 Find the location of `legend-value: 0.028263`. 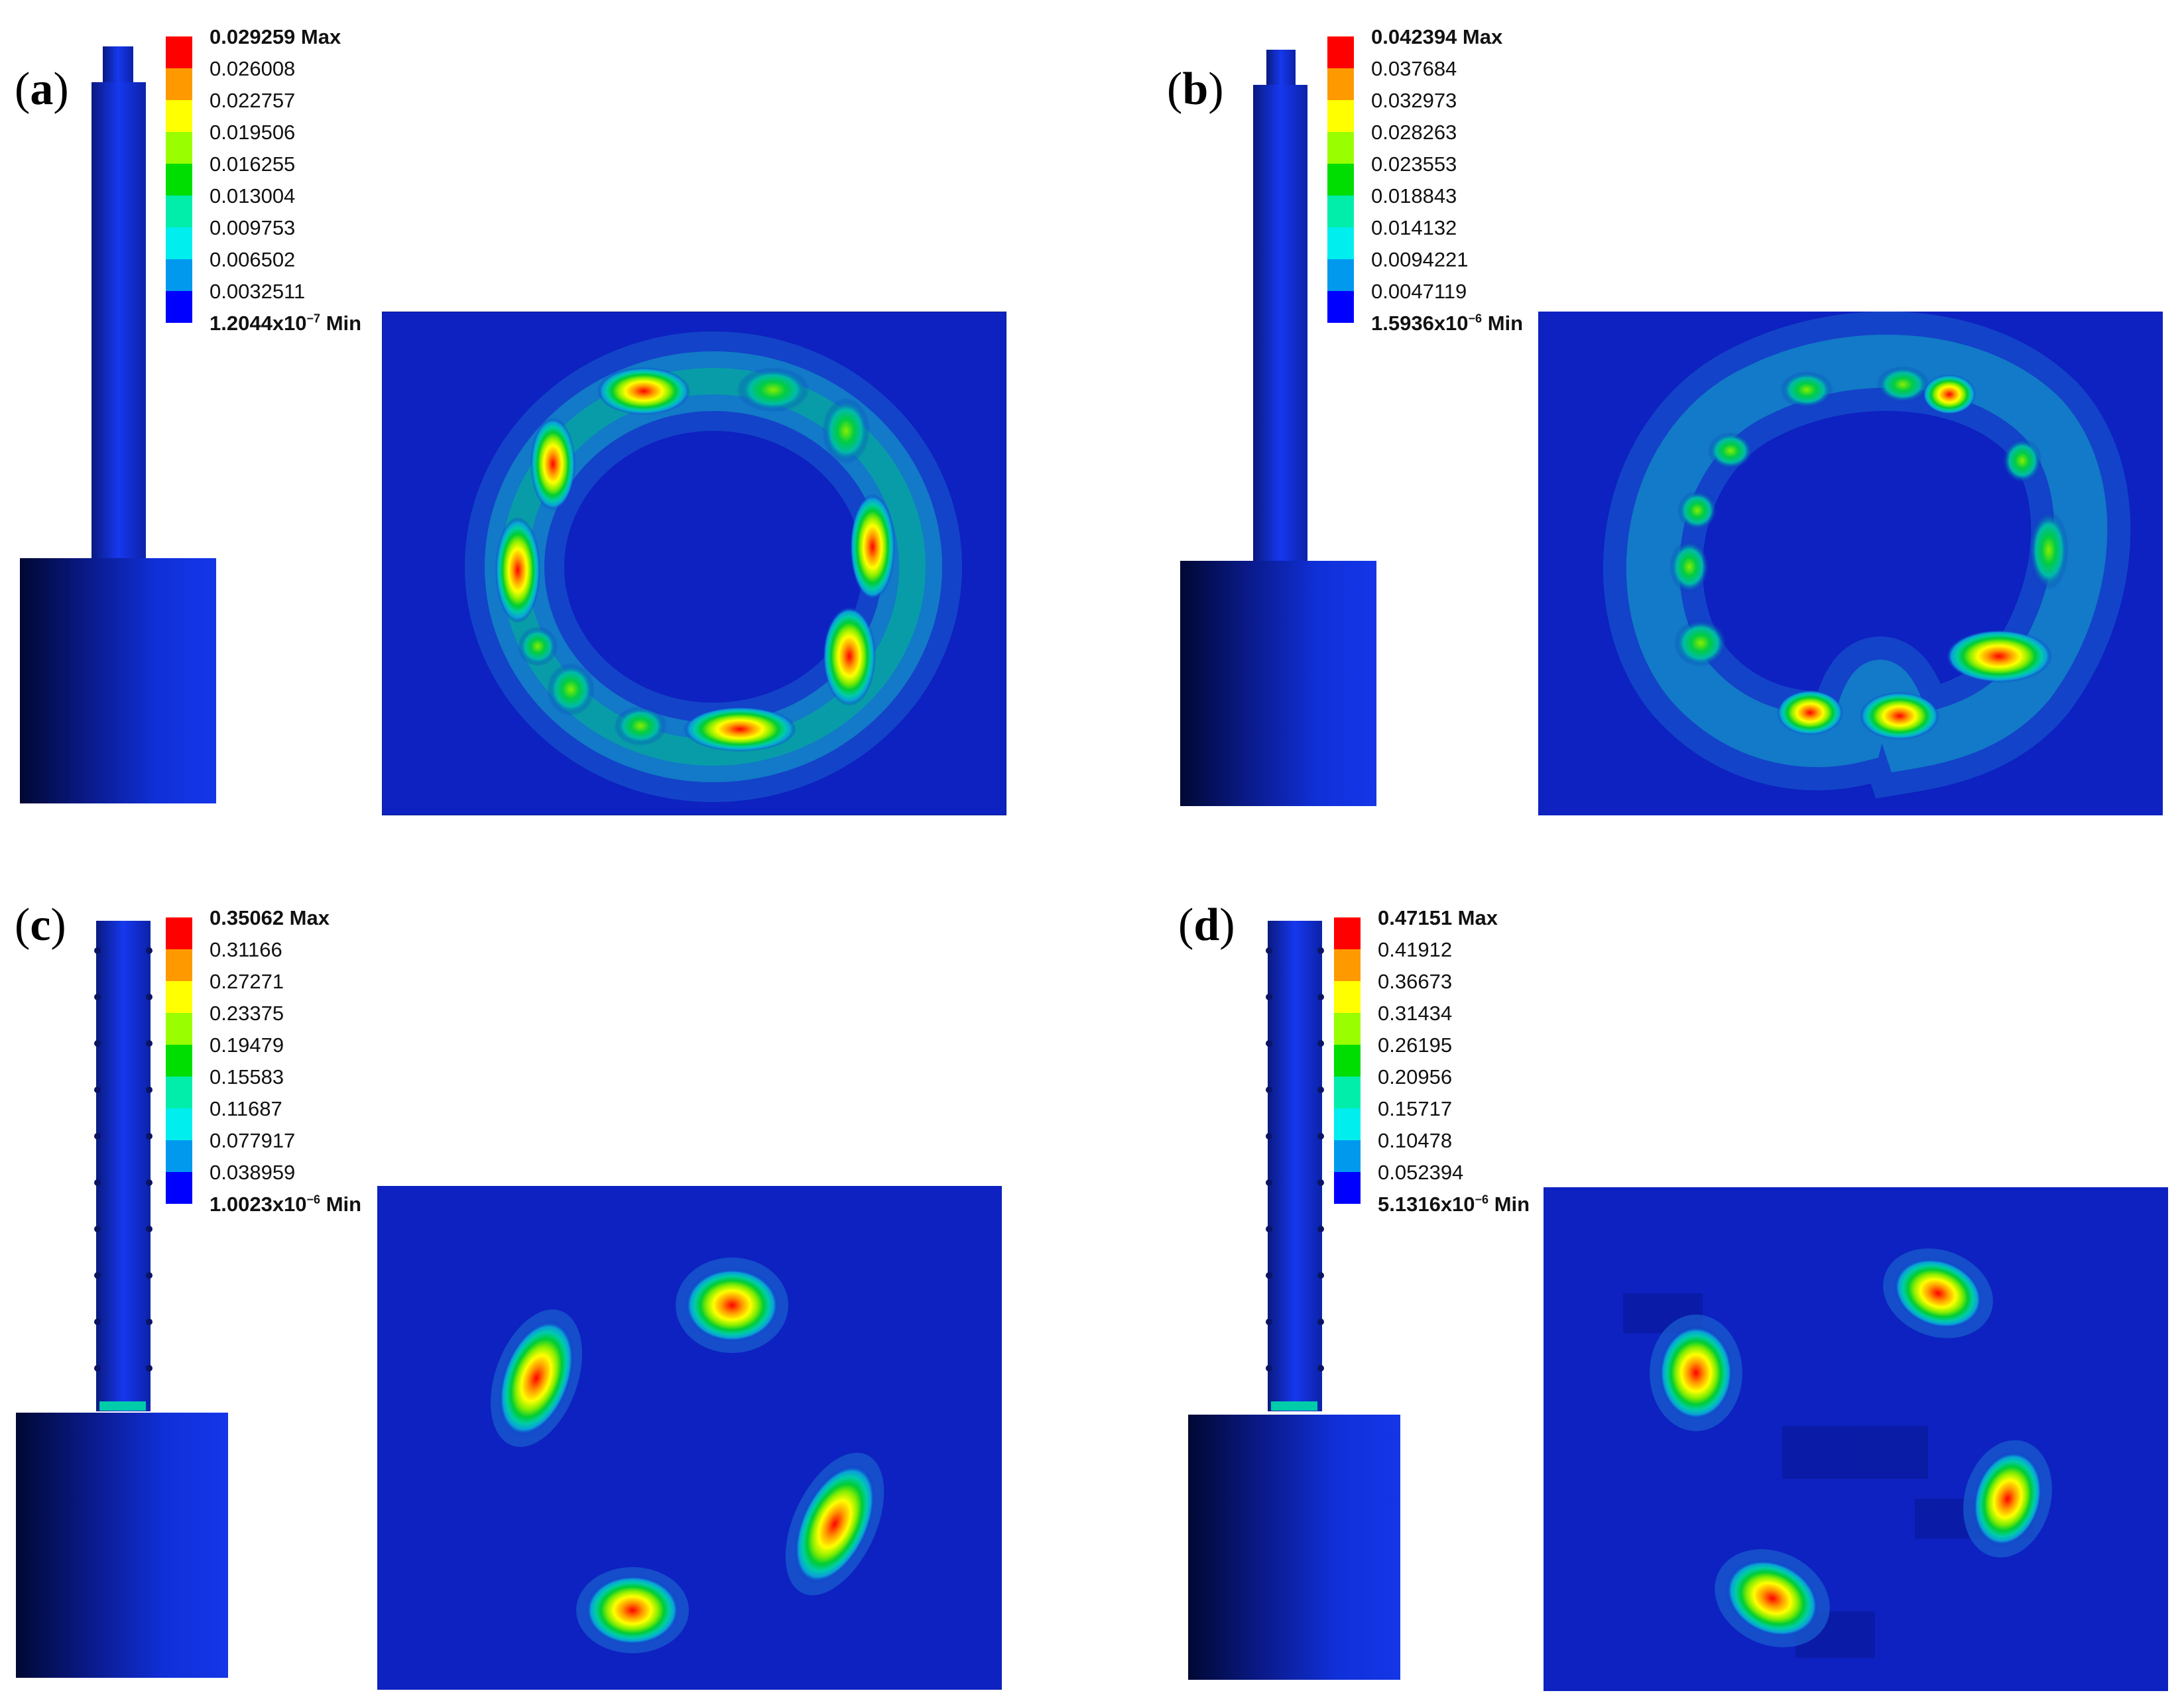

legend-value: 0.028263 is located at coordinates (1414, 132).